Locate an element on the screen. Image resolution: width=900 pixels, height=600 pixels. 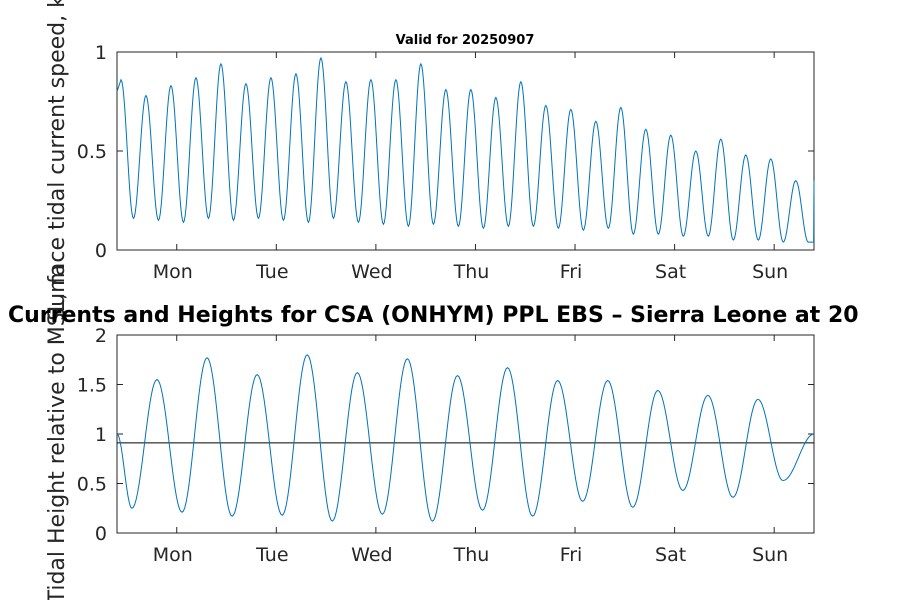
current-speed-ylabel: Surface tidal current speed, kn is located at coordinates (57, 160).